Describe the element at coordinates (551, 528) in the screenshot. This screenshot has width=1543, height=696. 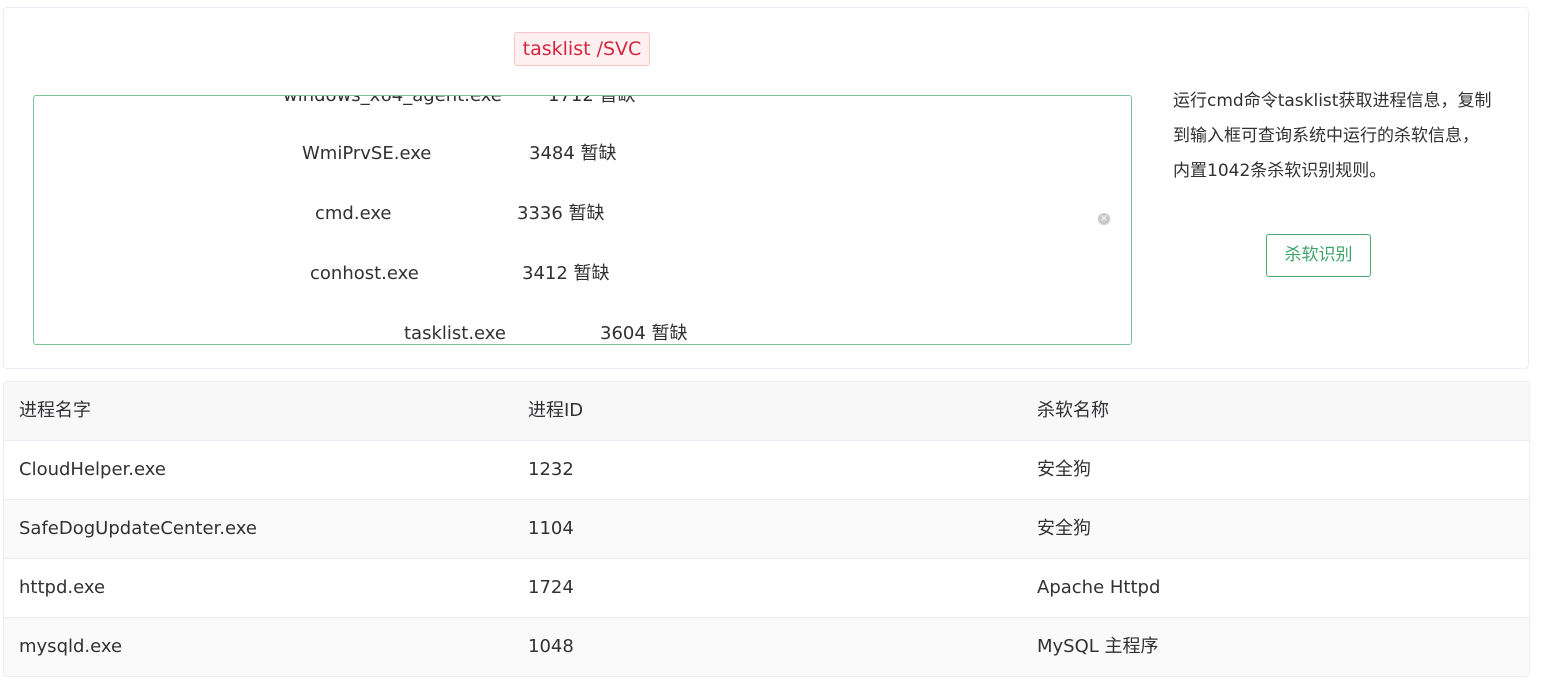
I see `table-cell: 1104` at that location.